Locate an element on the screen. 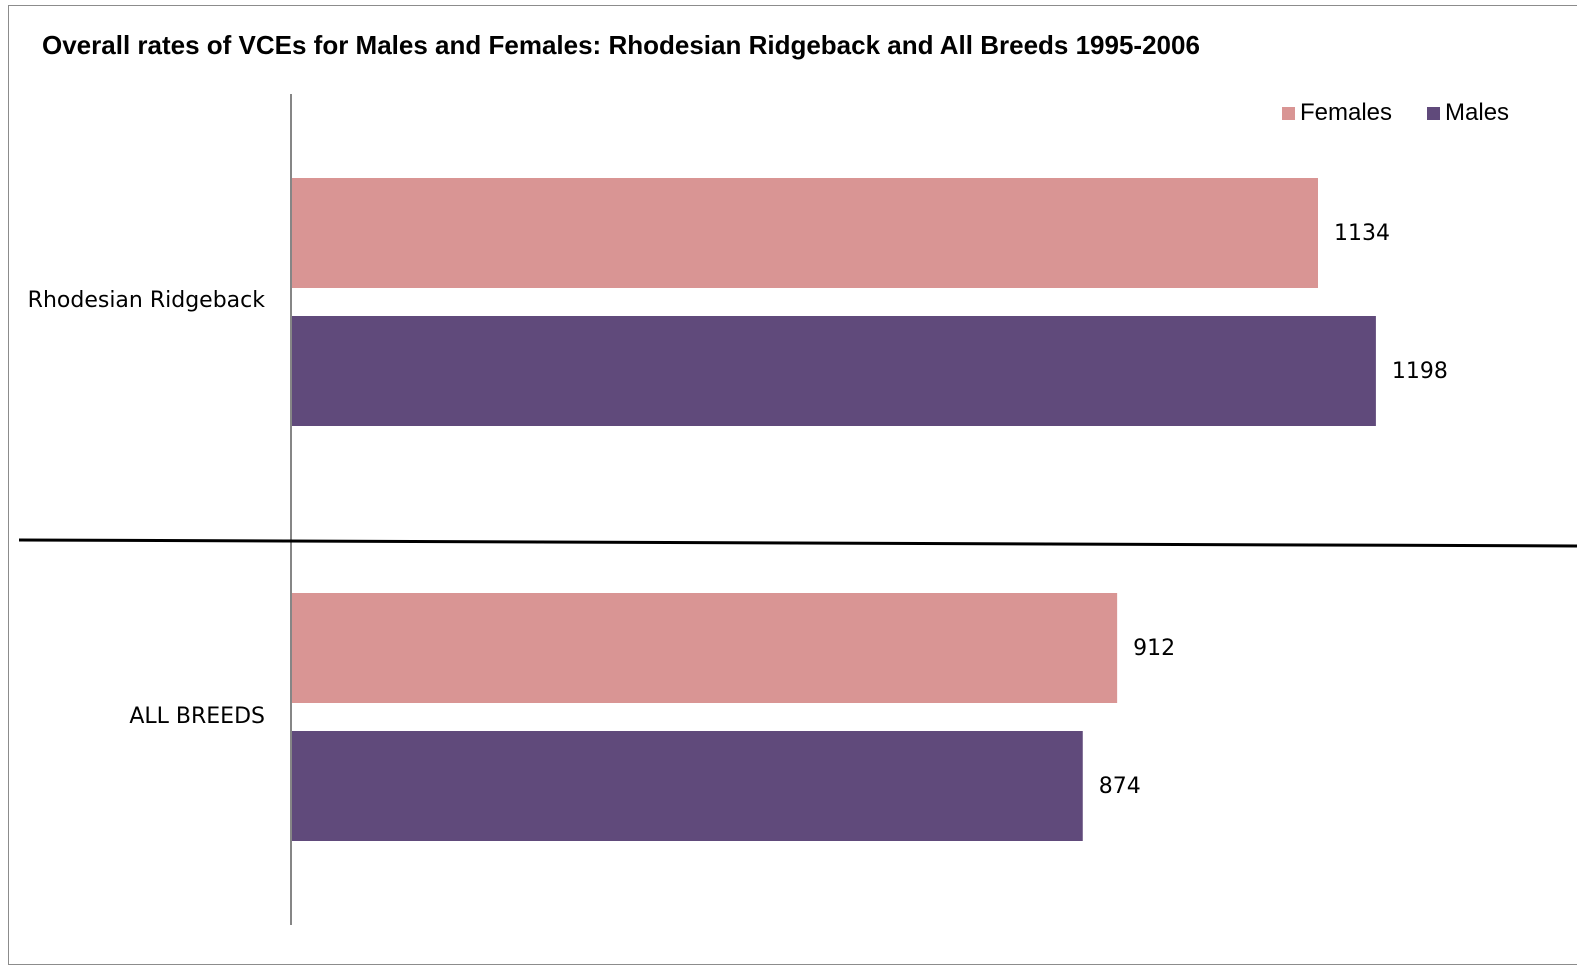 The image size is (1577, 965). legend-item-males: Males is located at coordinates (1468, 113).